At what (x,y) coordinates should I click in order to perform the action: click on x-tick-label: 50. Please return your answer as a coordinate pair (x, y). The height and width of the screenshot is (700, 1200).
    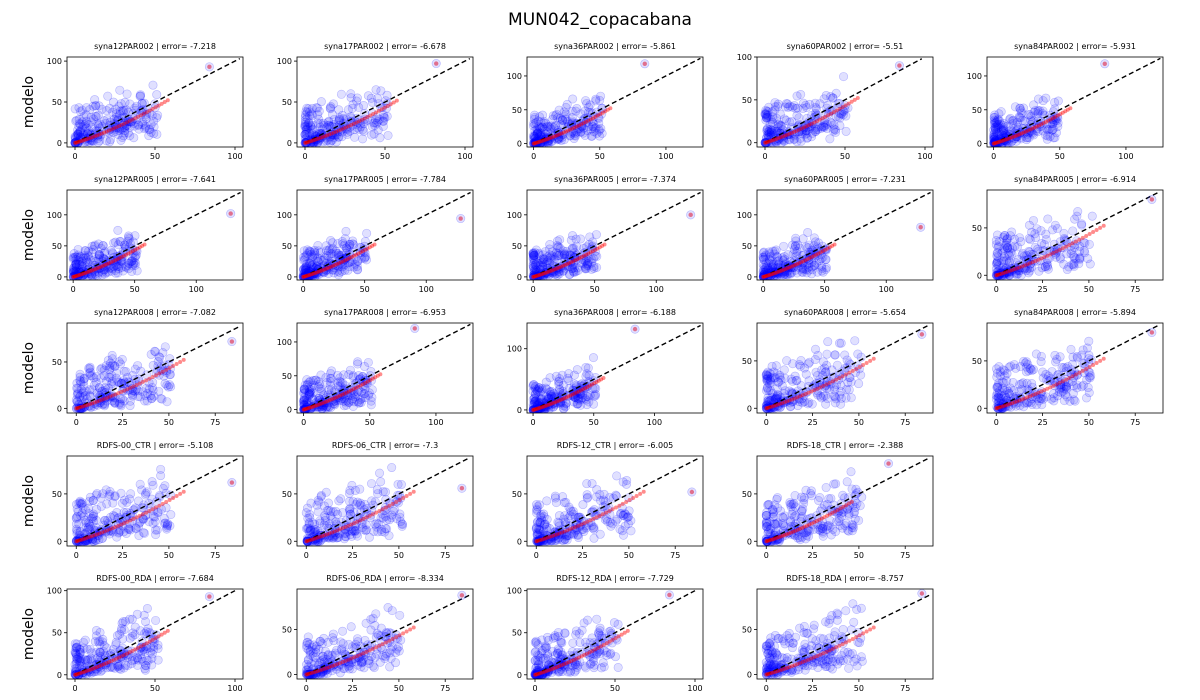
    Looking at the image, I should click on (365, 289).